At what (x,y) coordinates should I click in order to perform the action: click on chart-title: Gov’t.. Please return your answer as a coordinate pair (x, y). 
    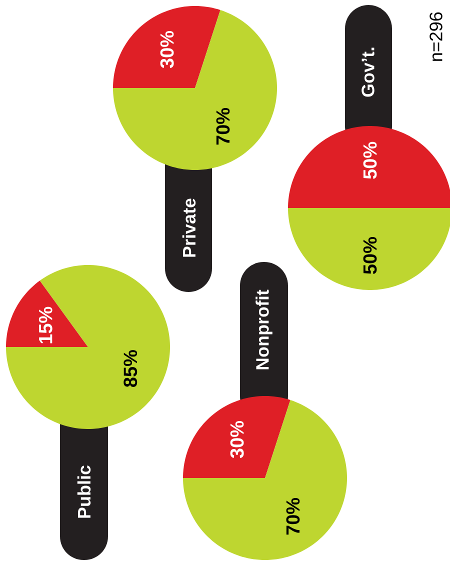
    Looking at the image, I should click on (368, 72).